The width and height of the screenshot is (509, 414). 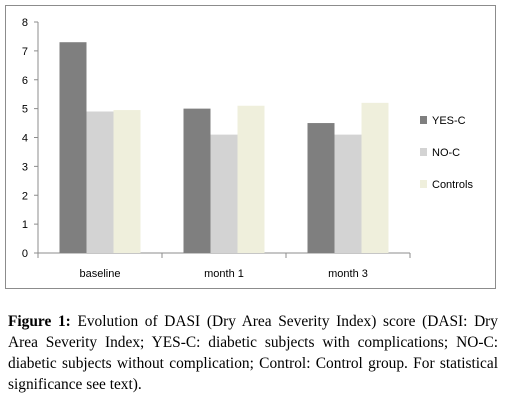 I want to click on legend-label: Controls, so click(x=452, y=185).